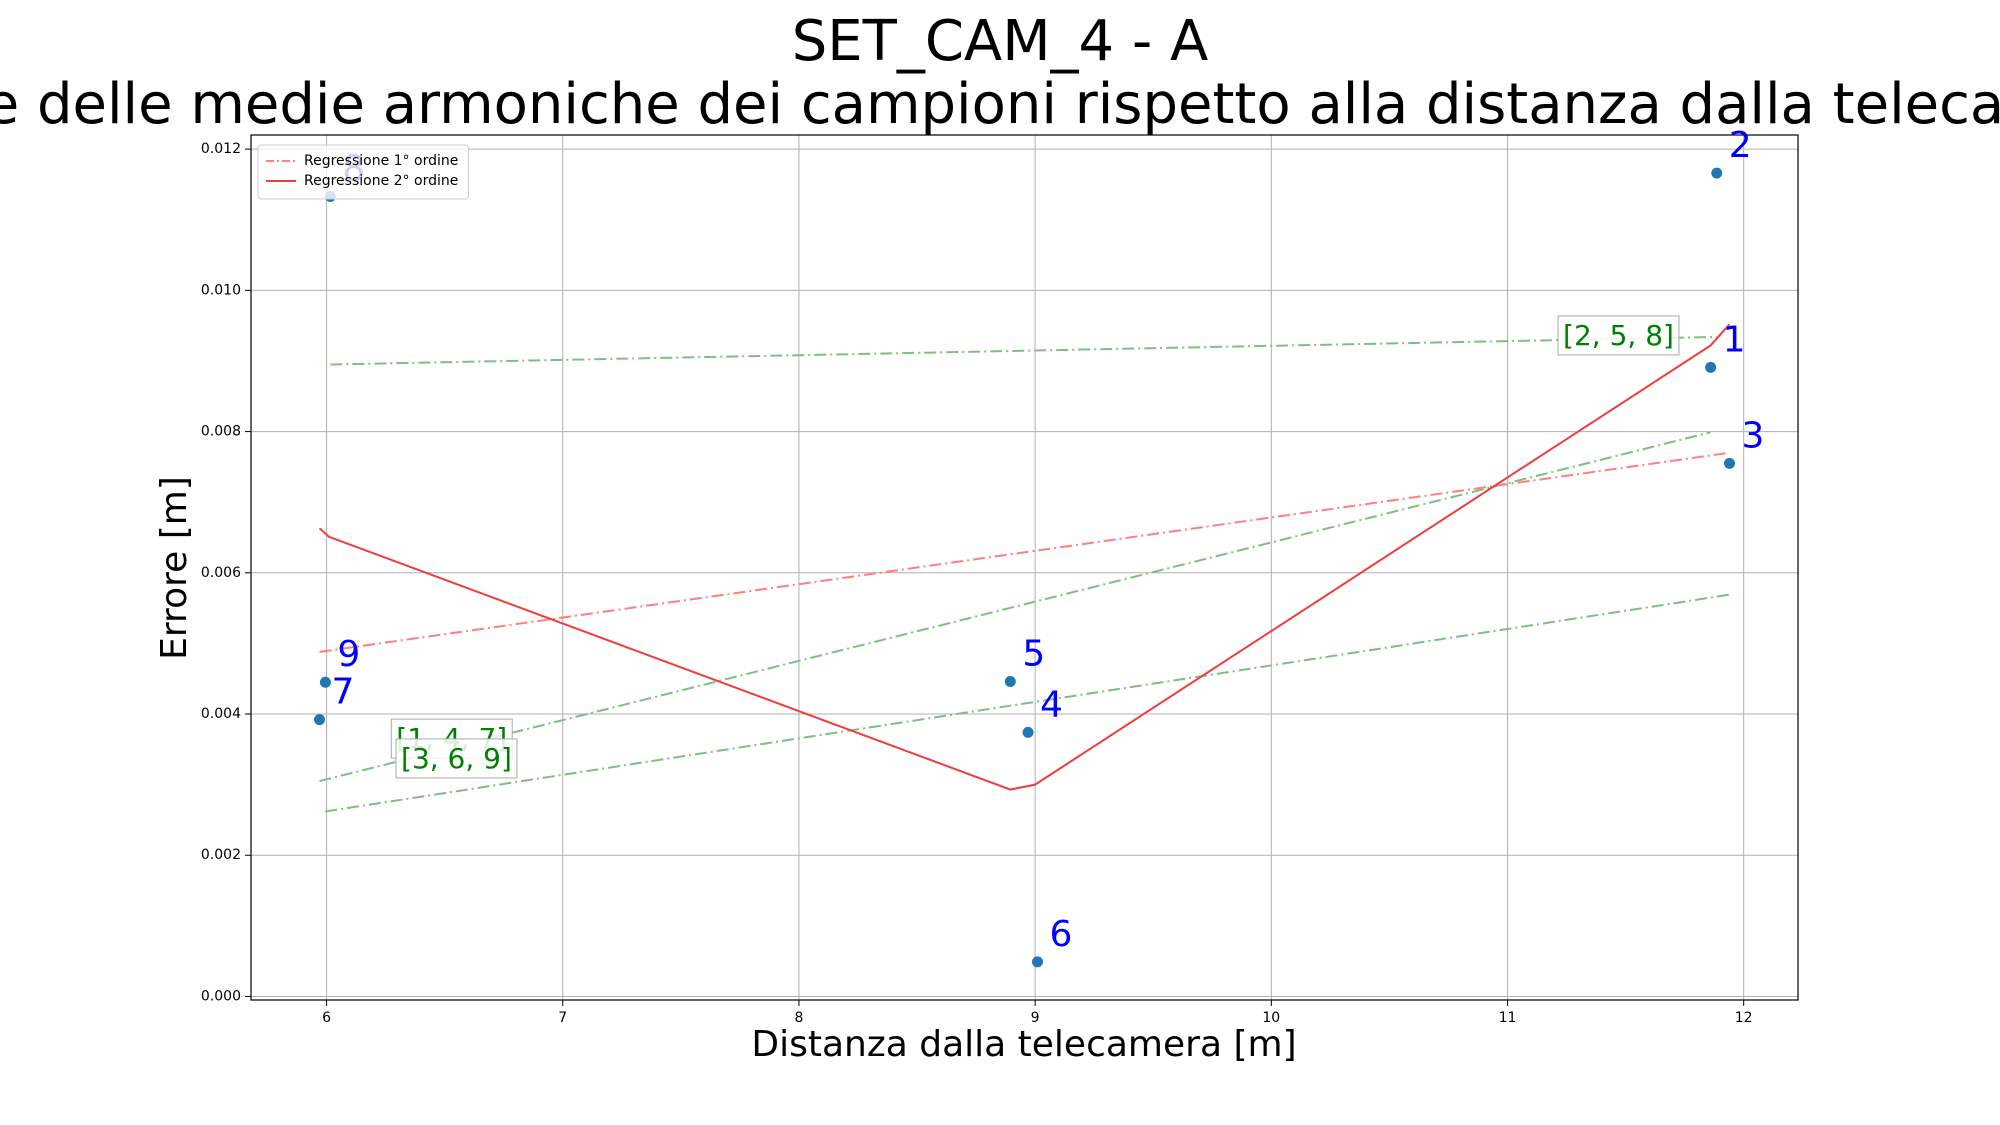 The image size is (2000, 1125). Describe the element at coordinates (798, 1018) in the screenshot. I see `x-tick-label: 8` at that location.